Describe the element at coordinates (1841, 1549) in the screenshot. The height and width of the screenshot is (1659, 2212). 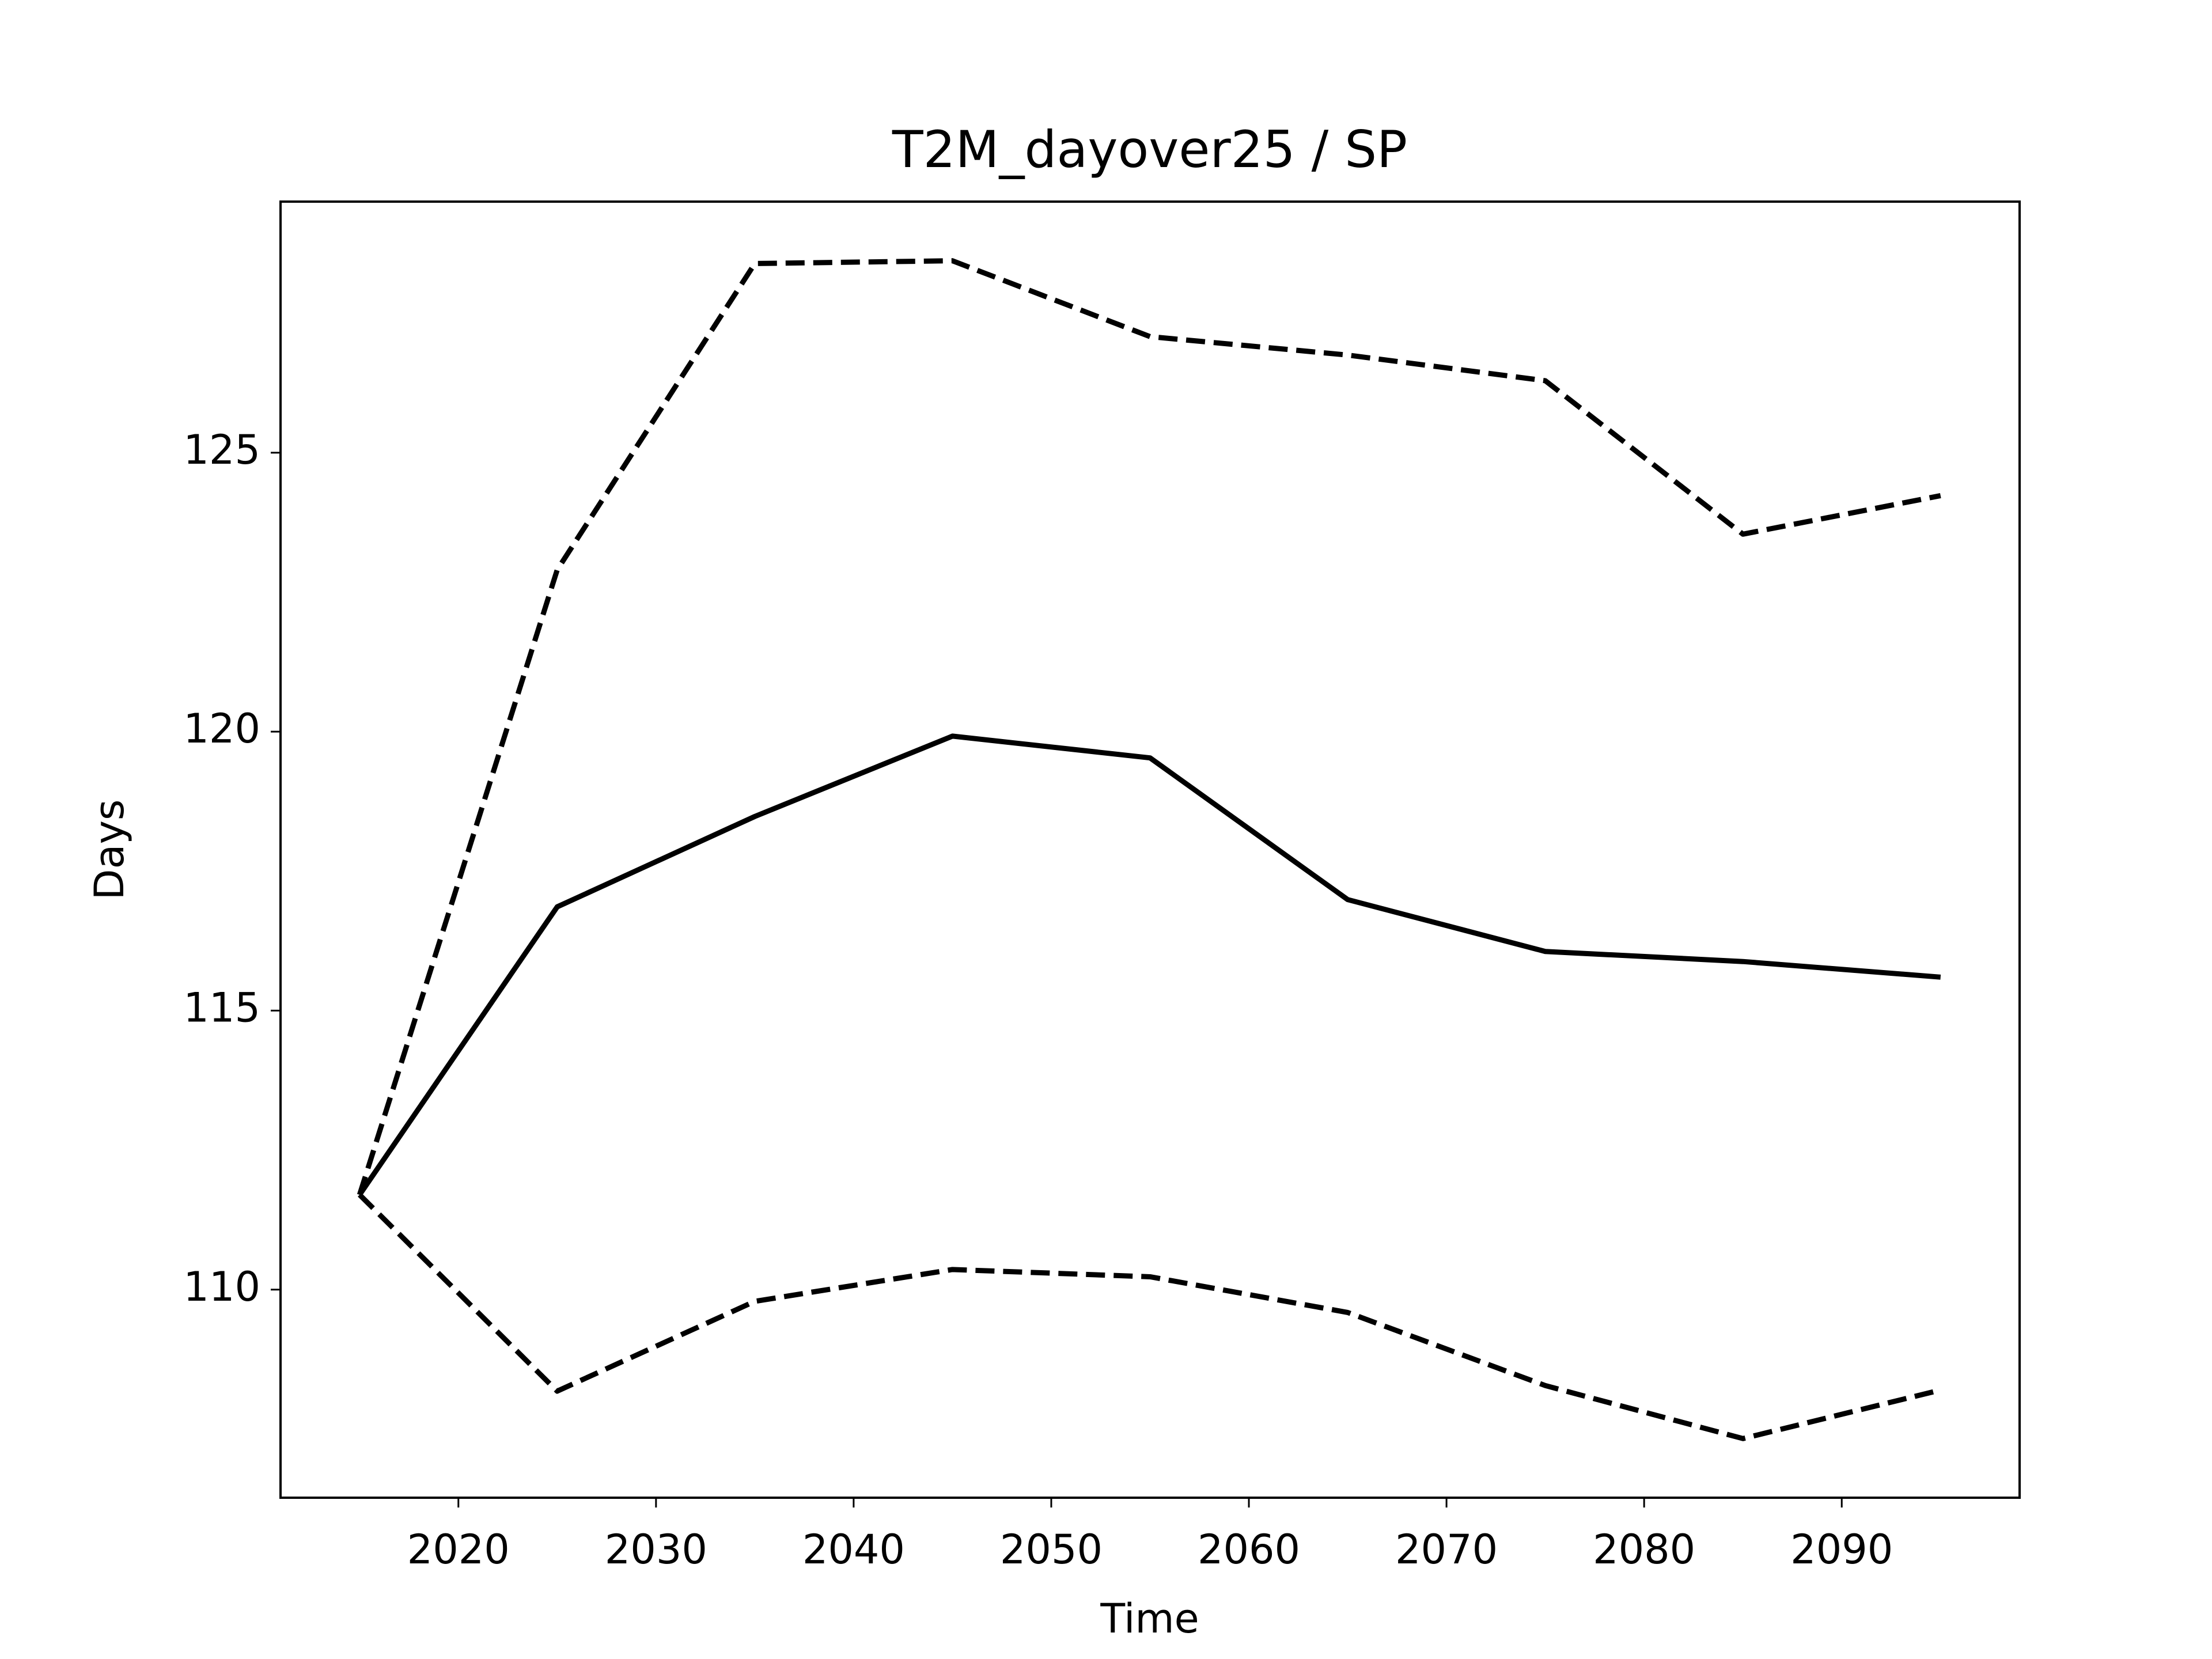
I see `x-tick-label: 2090` at that location.